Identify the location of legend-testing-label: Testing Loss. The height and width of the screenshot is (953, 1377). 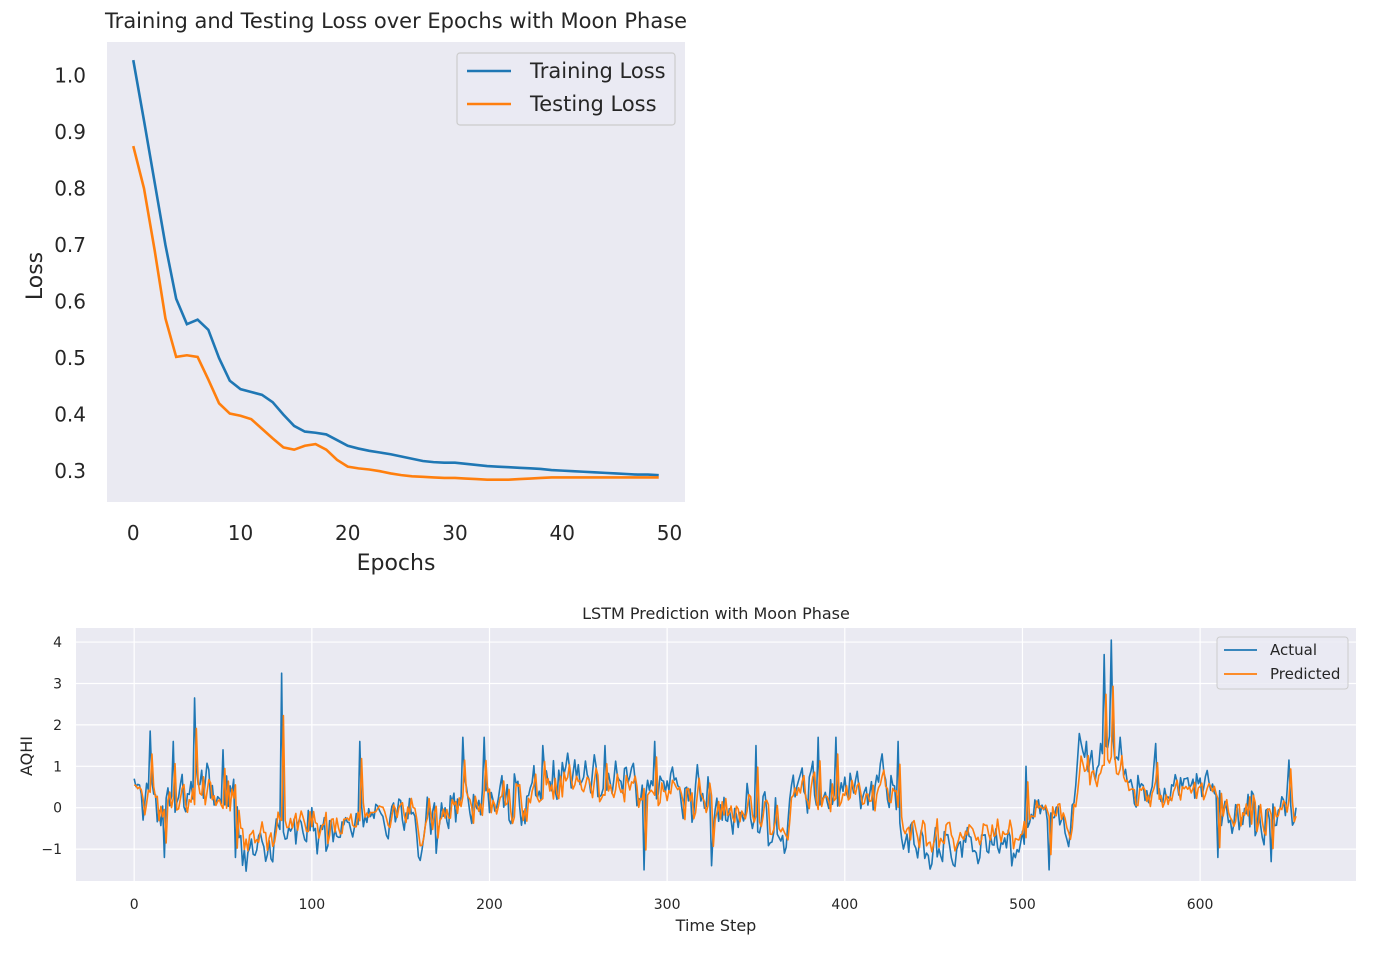
(593, 104).